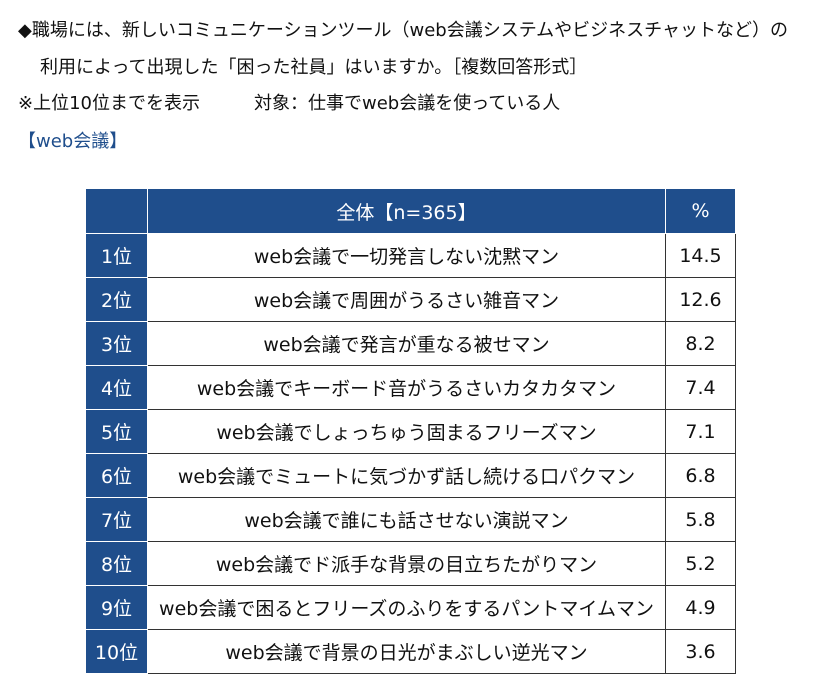  What do you see at coordinates (289, 103) in the screenshot?
I see `note: ※上位10位までを表示 対象：仕事でweb会議を使っている人` at bounding box center [289, 103].